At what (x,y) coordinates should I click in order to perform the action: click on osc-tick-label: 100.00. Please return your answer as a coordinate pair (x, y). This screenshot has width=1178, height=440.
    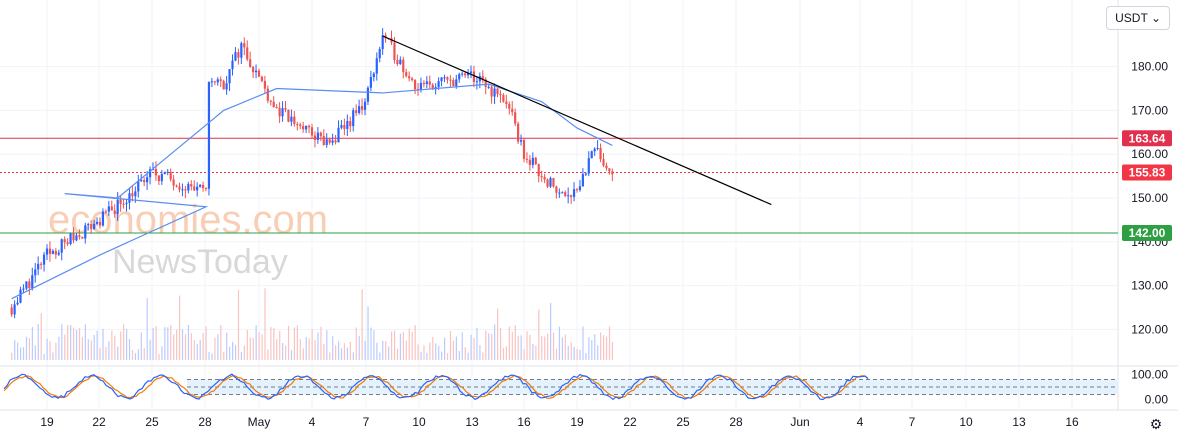
    Looking at the image, I should click on (1149, 375).